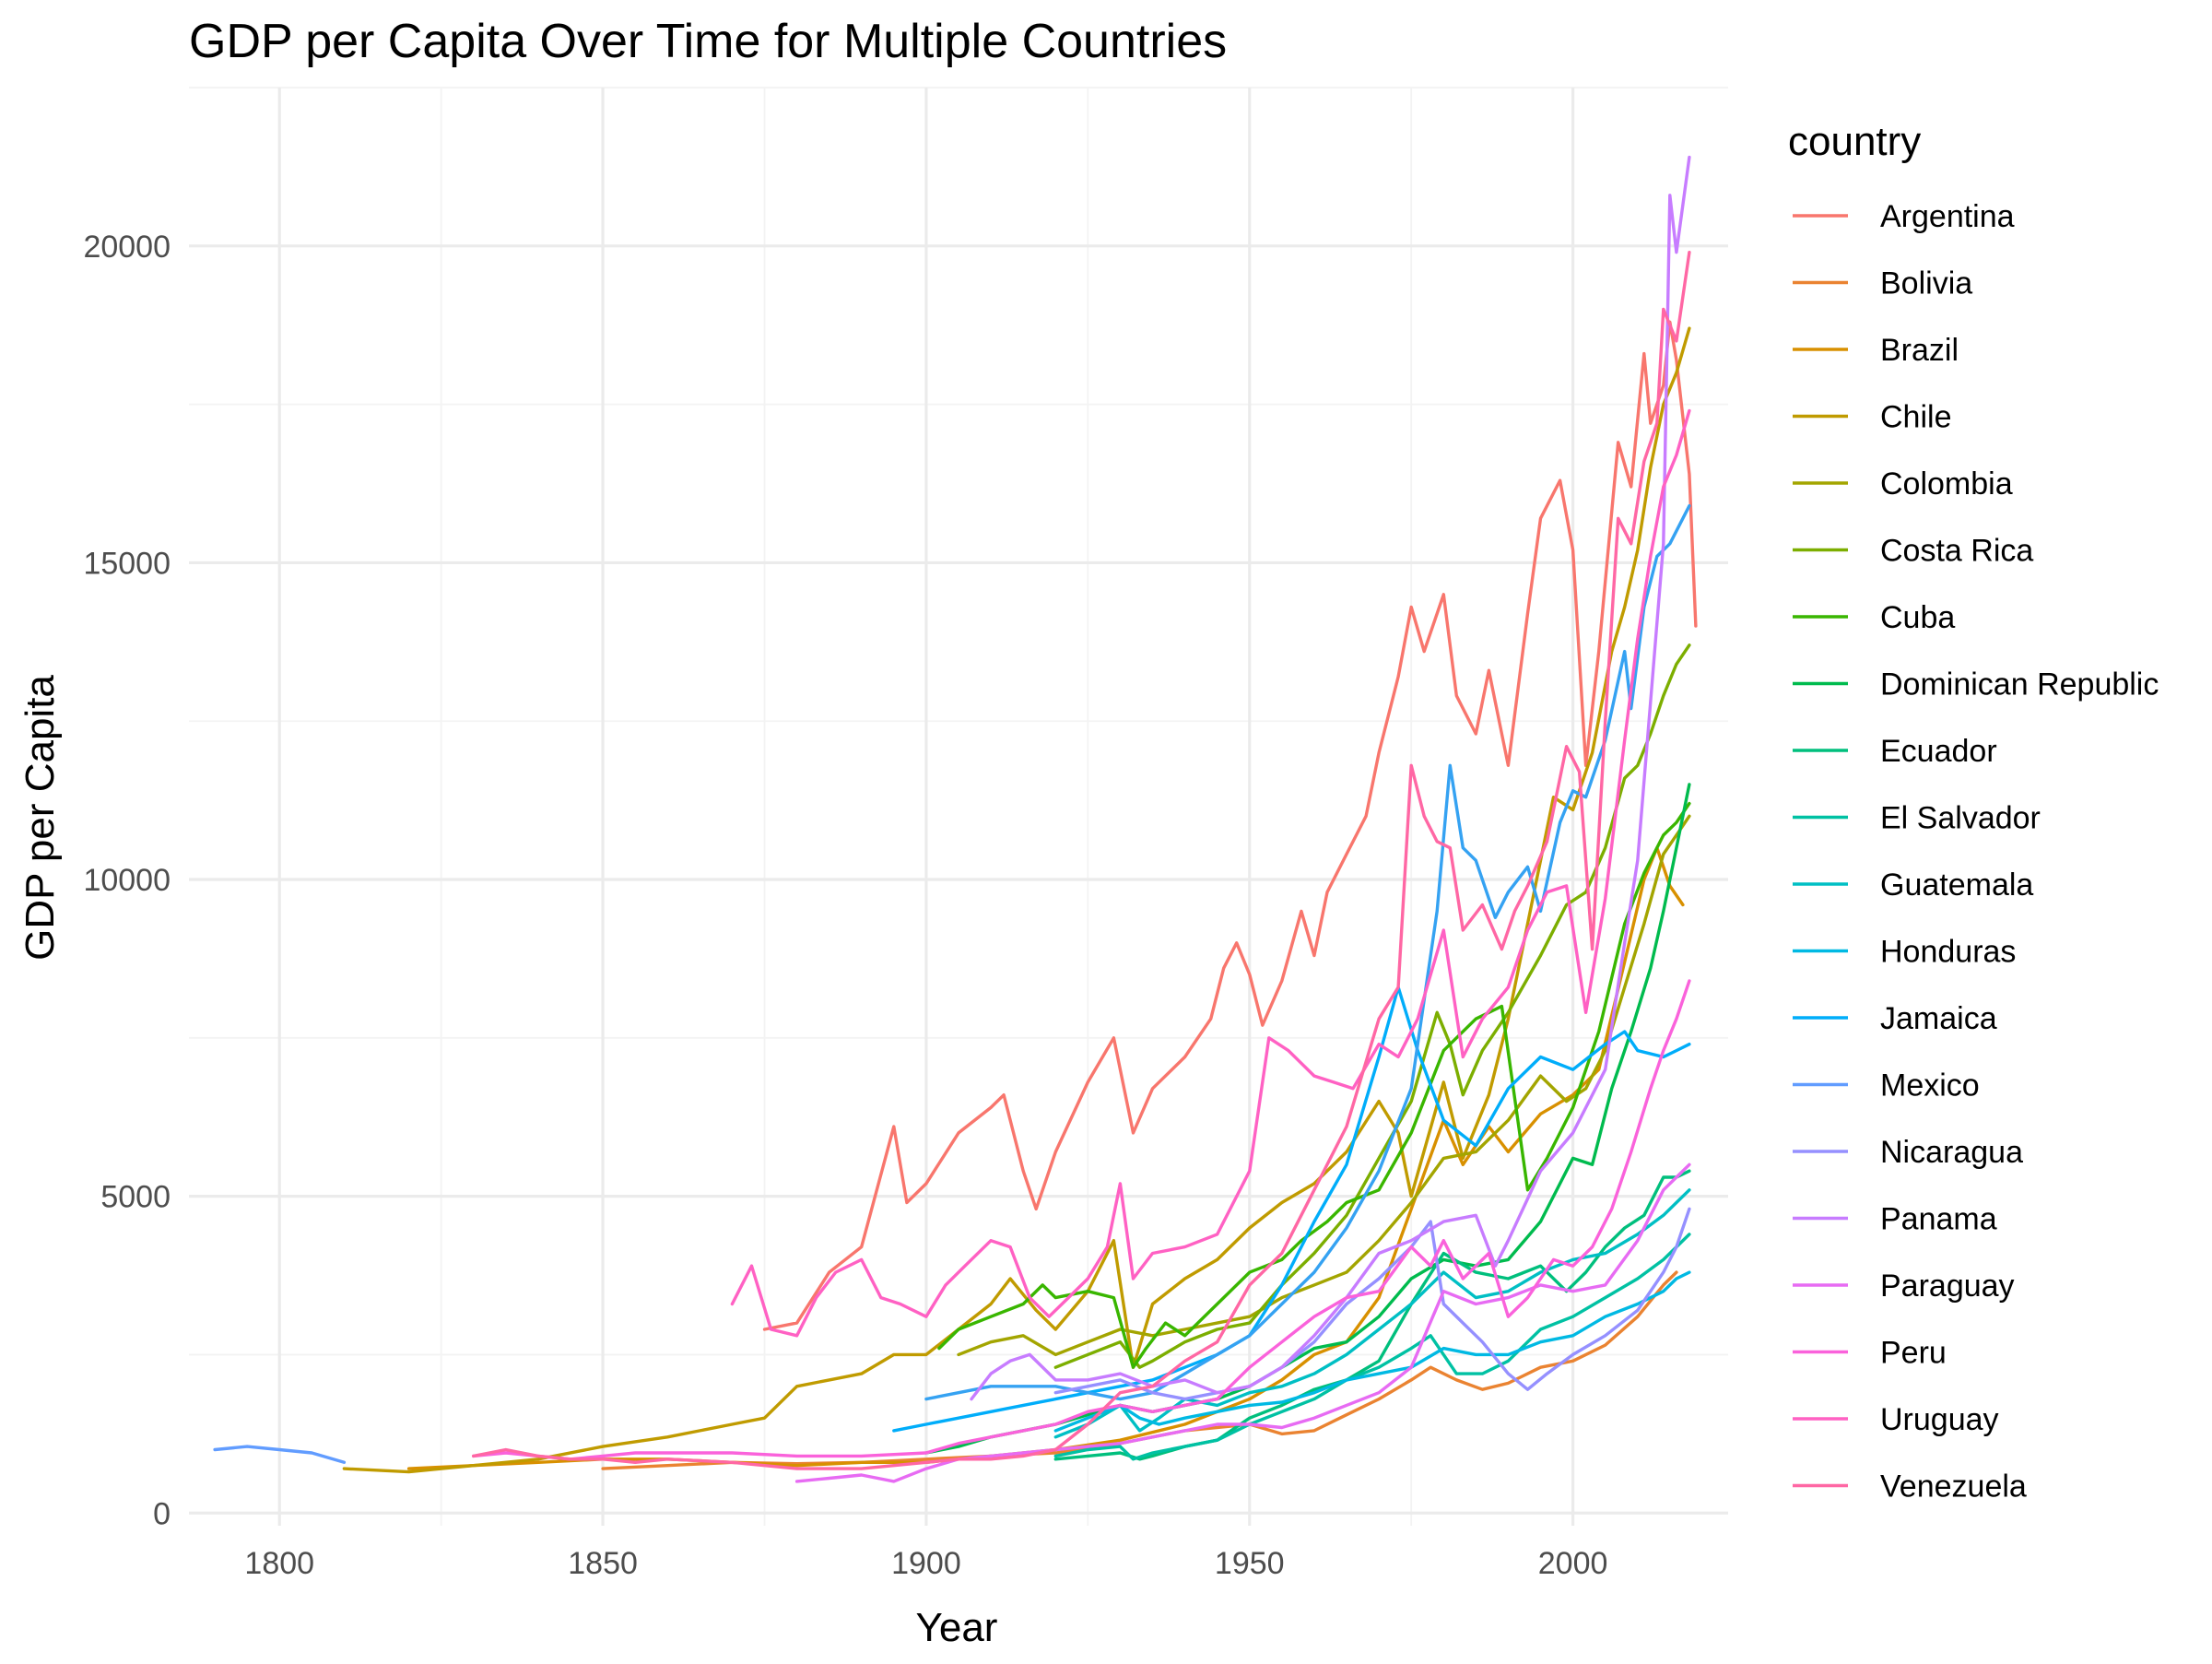 The height and width of the screenshot is (1664, 2212). What do you see at coordinates (1938, 751) in the screenshot?
I see `legend-label-ecuador: Ecuador` at bounding box center [1938, 751].